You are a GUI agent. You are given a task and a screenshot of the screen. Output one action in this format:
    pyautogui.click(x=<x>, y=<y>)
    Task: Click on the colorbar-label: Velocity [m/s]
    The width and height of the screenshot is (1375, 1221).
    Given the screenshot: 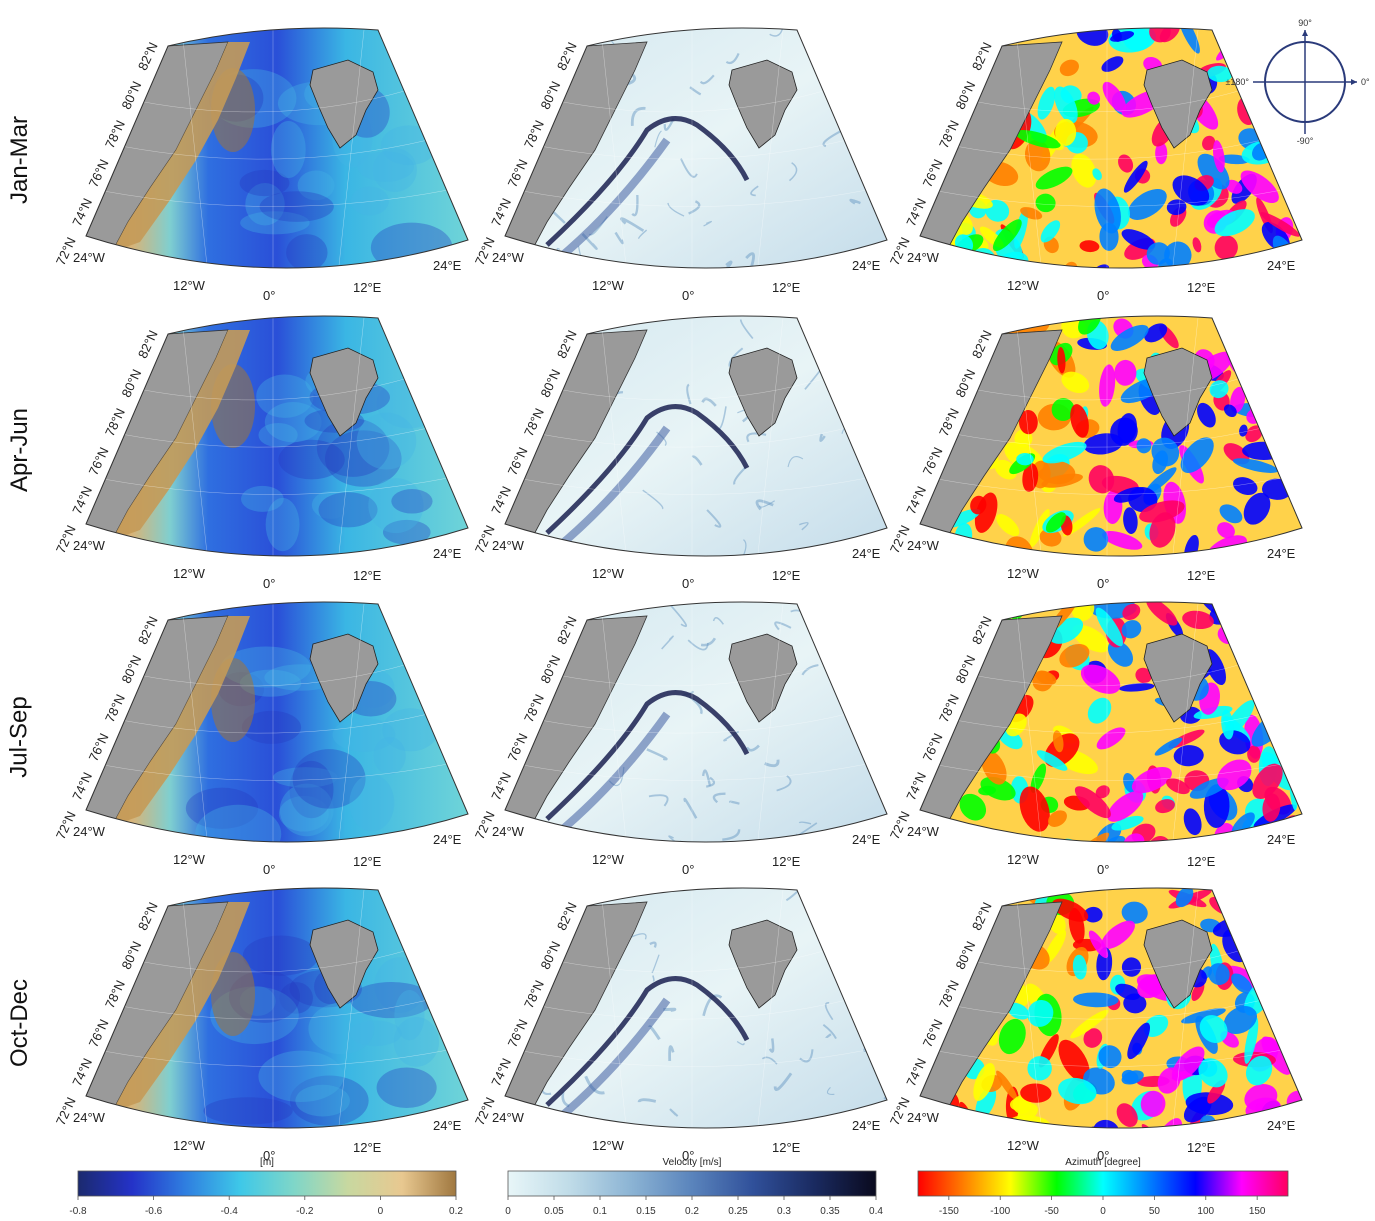 What is the action you would take?
    pyautogui.click(x=692, y=1162)
    